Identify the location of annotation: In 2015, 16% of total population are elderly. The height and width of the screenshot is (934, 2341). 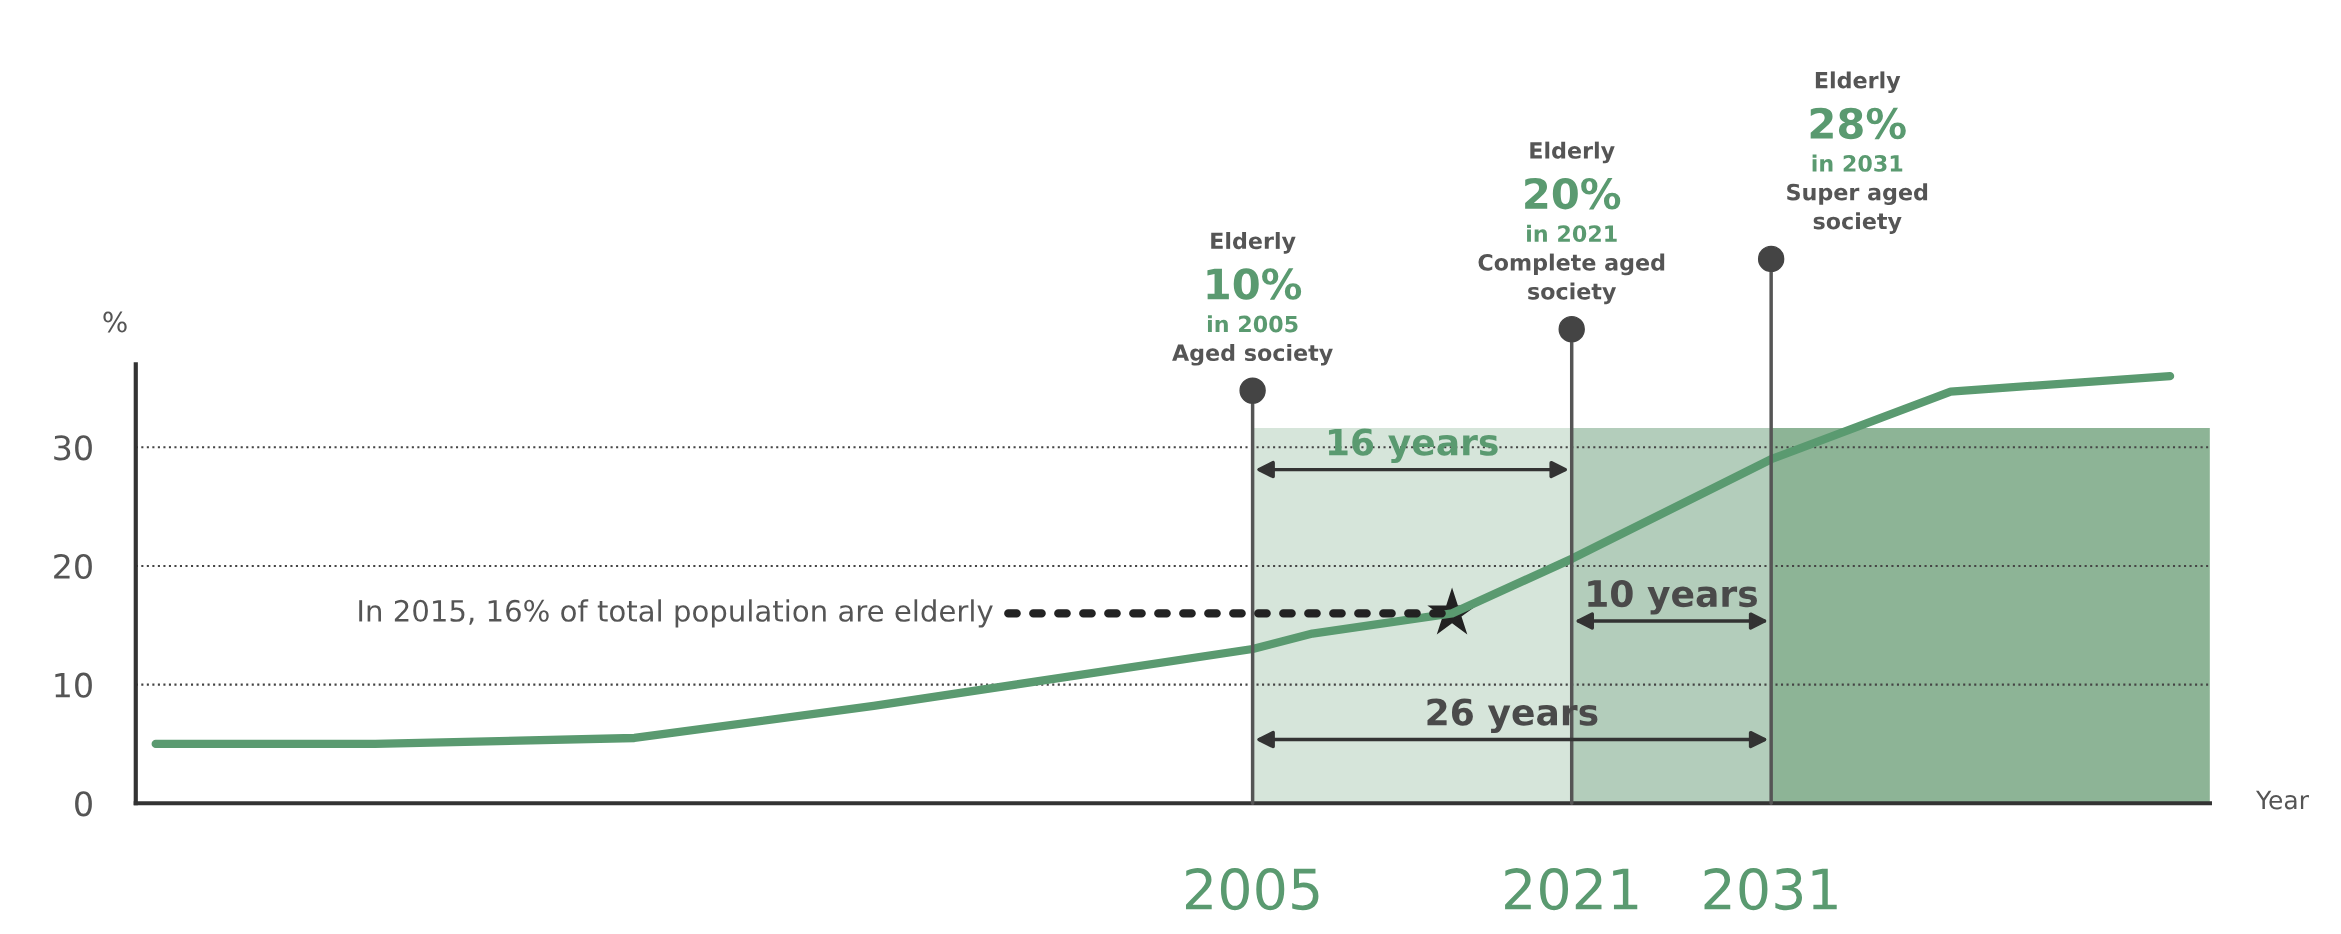
(676, 613).